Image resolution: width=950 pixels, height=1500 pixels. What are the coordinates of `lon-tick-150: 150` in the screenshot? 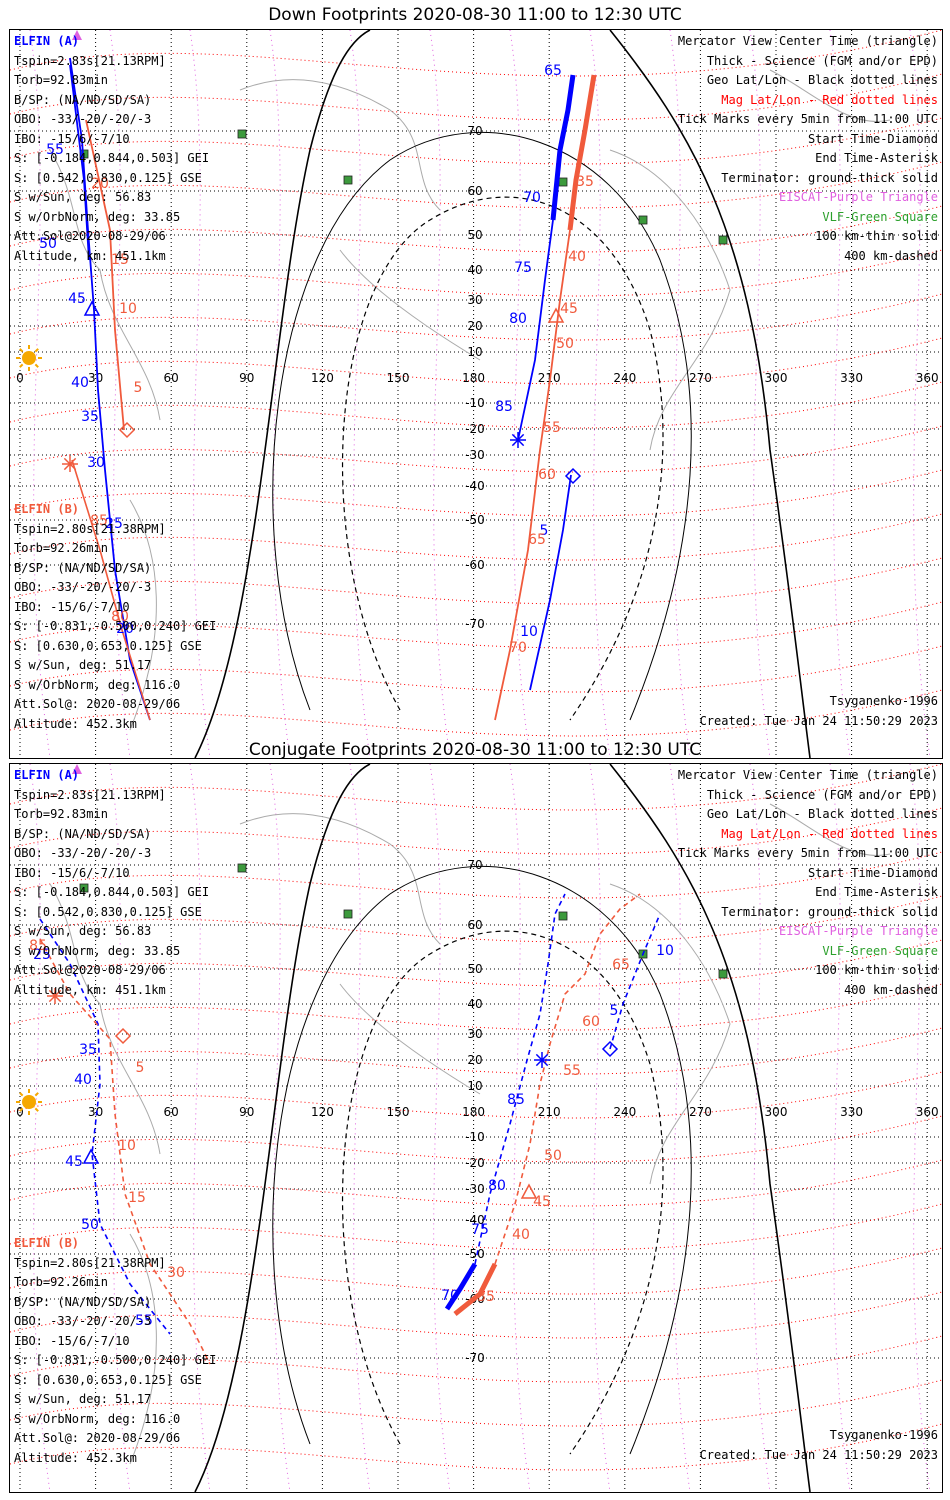 It's located at (398, 1112).